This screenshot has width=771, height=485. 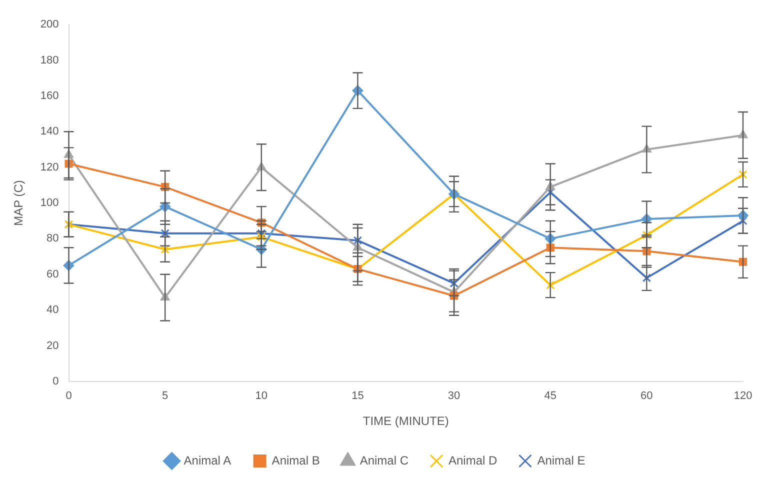 What do you see at coordinates (743, 396) in the screenshot?
I see `x-tick-label: 120` at bounding box center [743, 396].